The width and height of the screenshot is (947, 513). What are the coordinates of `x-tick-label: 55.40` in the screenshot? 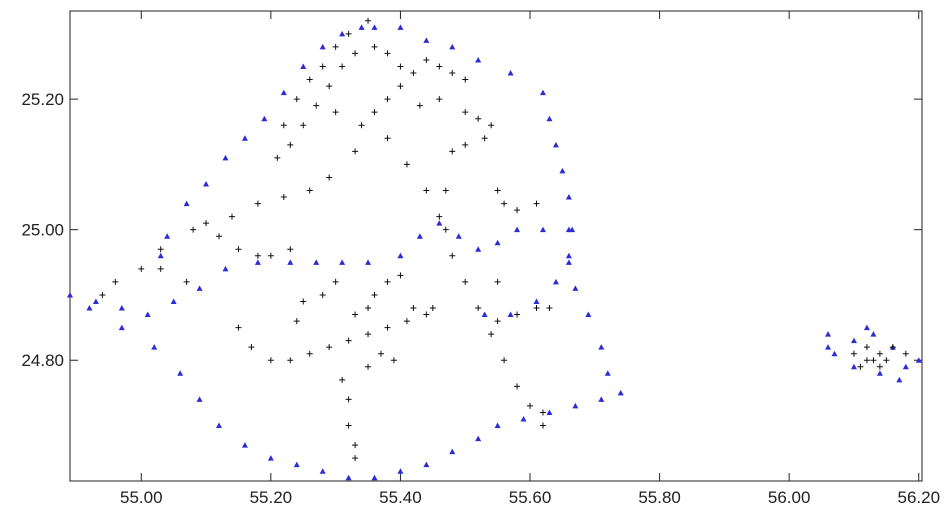 It's located at (400, 497).